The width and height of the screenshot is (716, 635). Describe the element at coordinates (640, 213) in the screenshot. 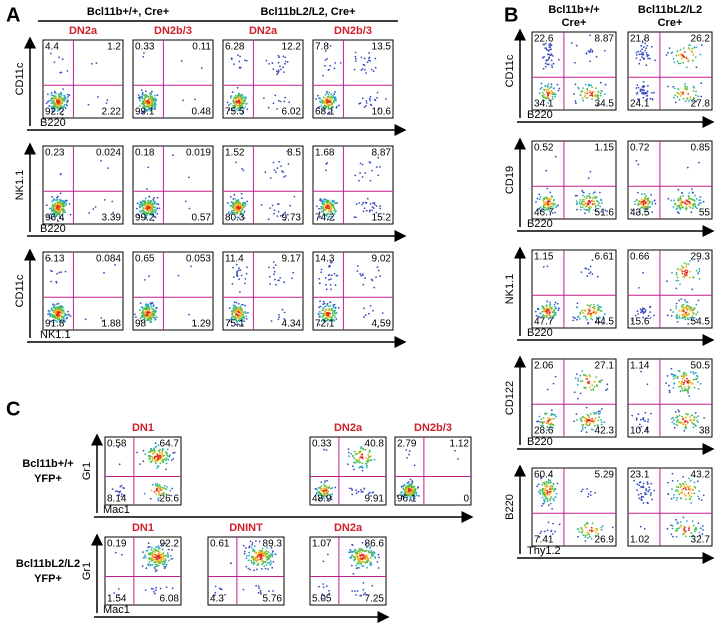

I see `quadrant-value: 43.5` at that location.